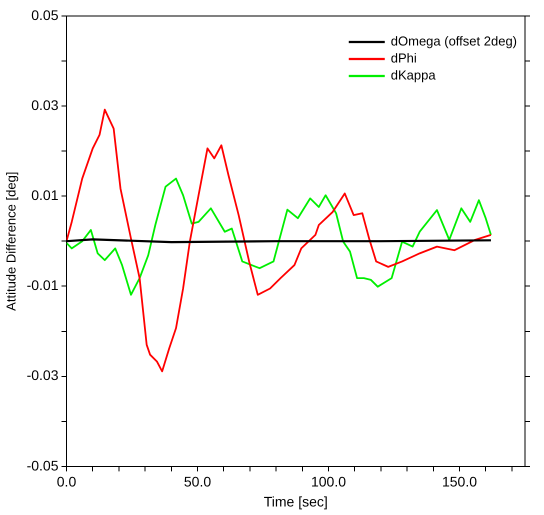  I want to click on x-tick-label: 0.0, so click(66, 482).